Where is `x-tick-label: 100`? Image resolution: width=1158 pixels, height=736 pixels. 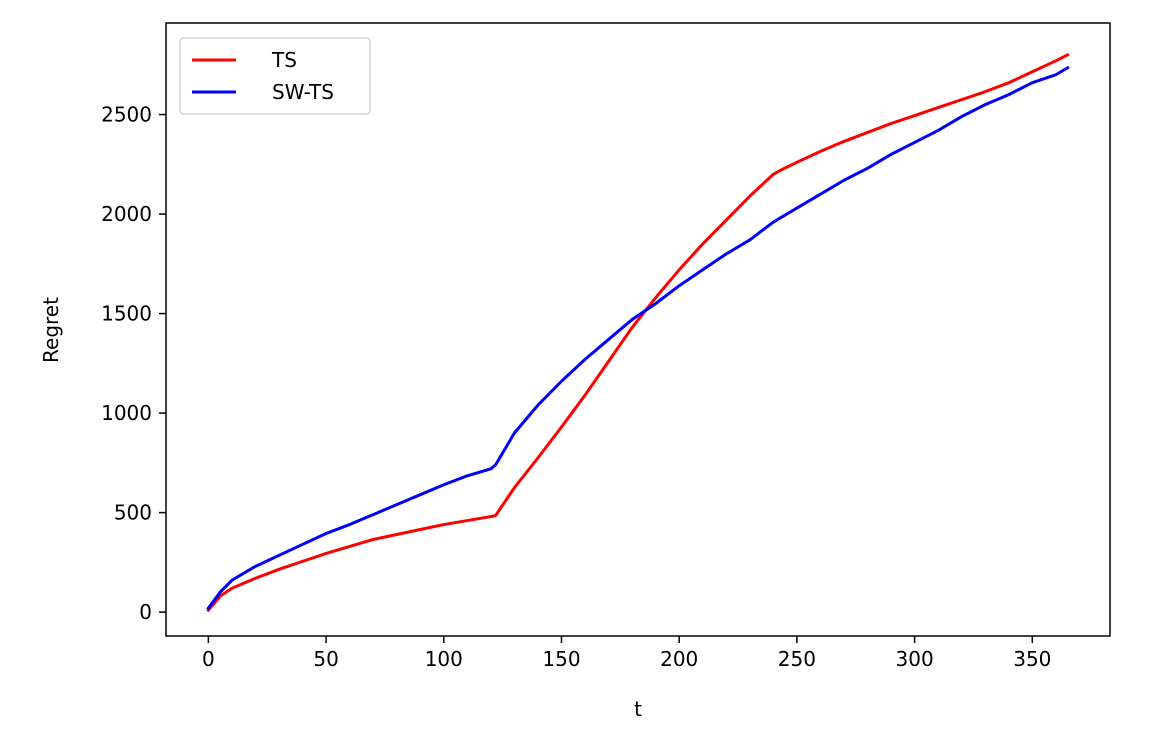 x-tick-label: 100 is located at coordinates (444, 659).